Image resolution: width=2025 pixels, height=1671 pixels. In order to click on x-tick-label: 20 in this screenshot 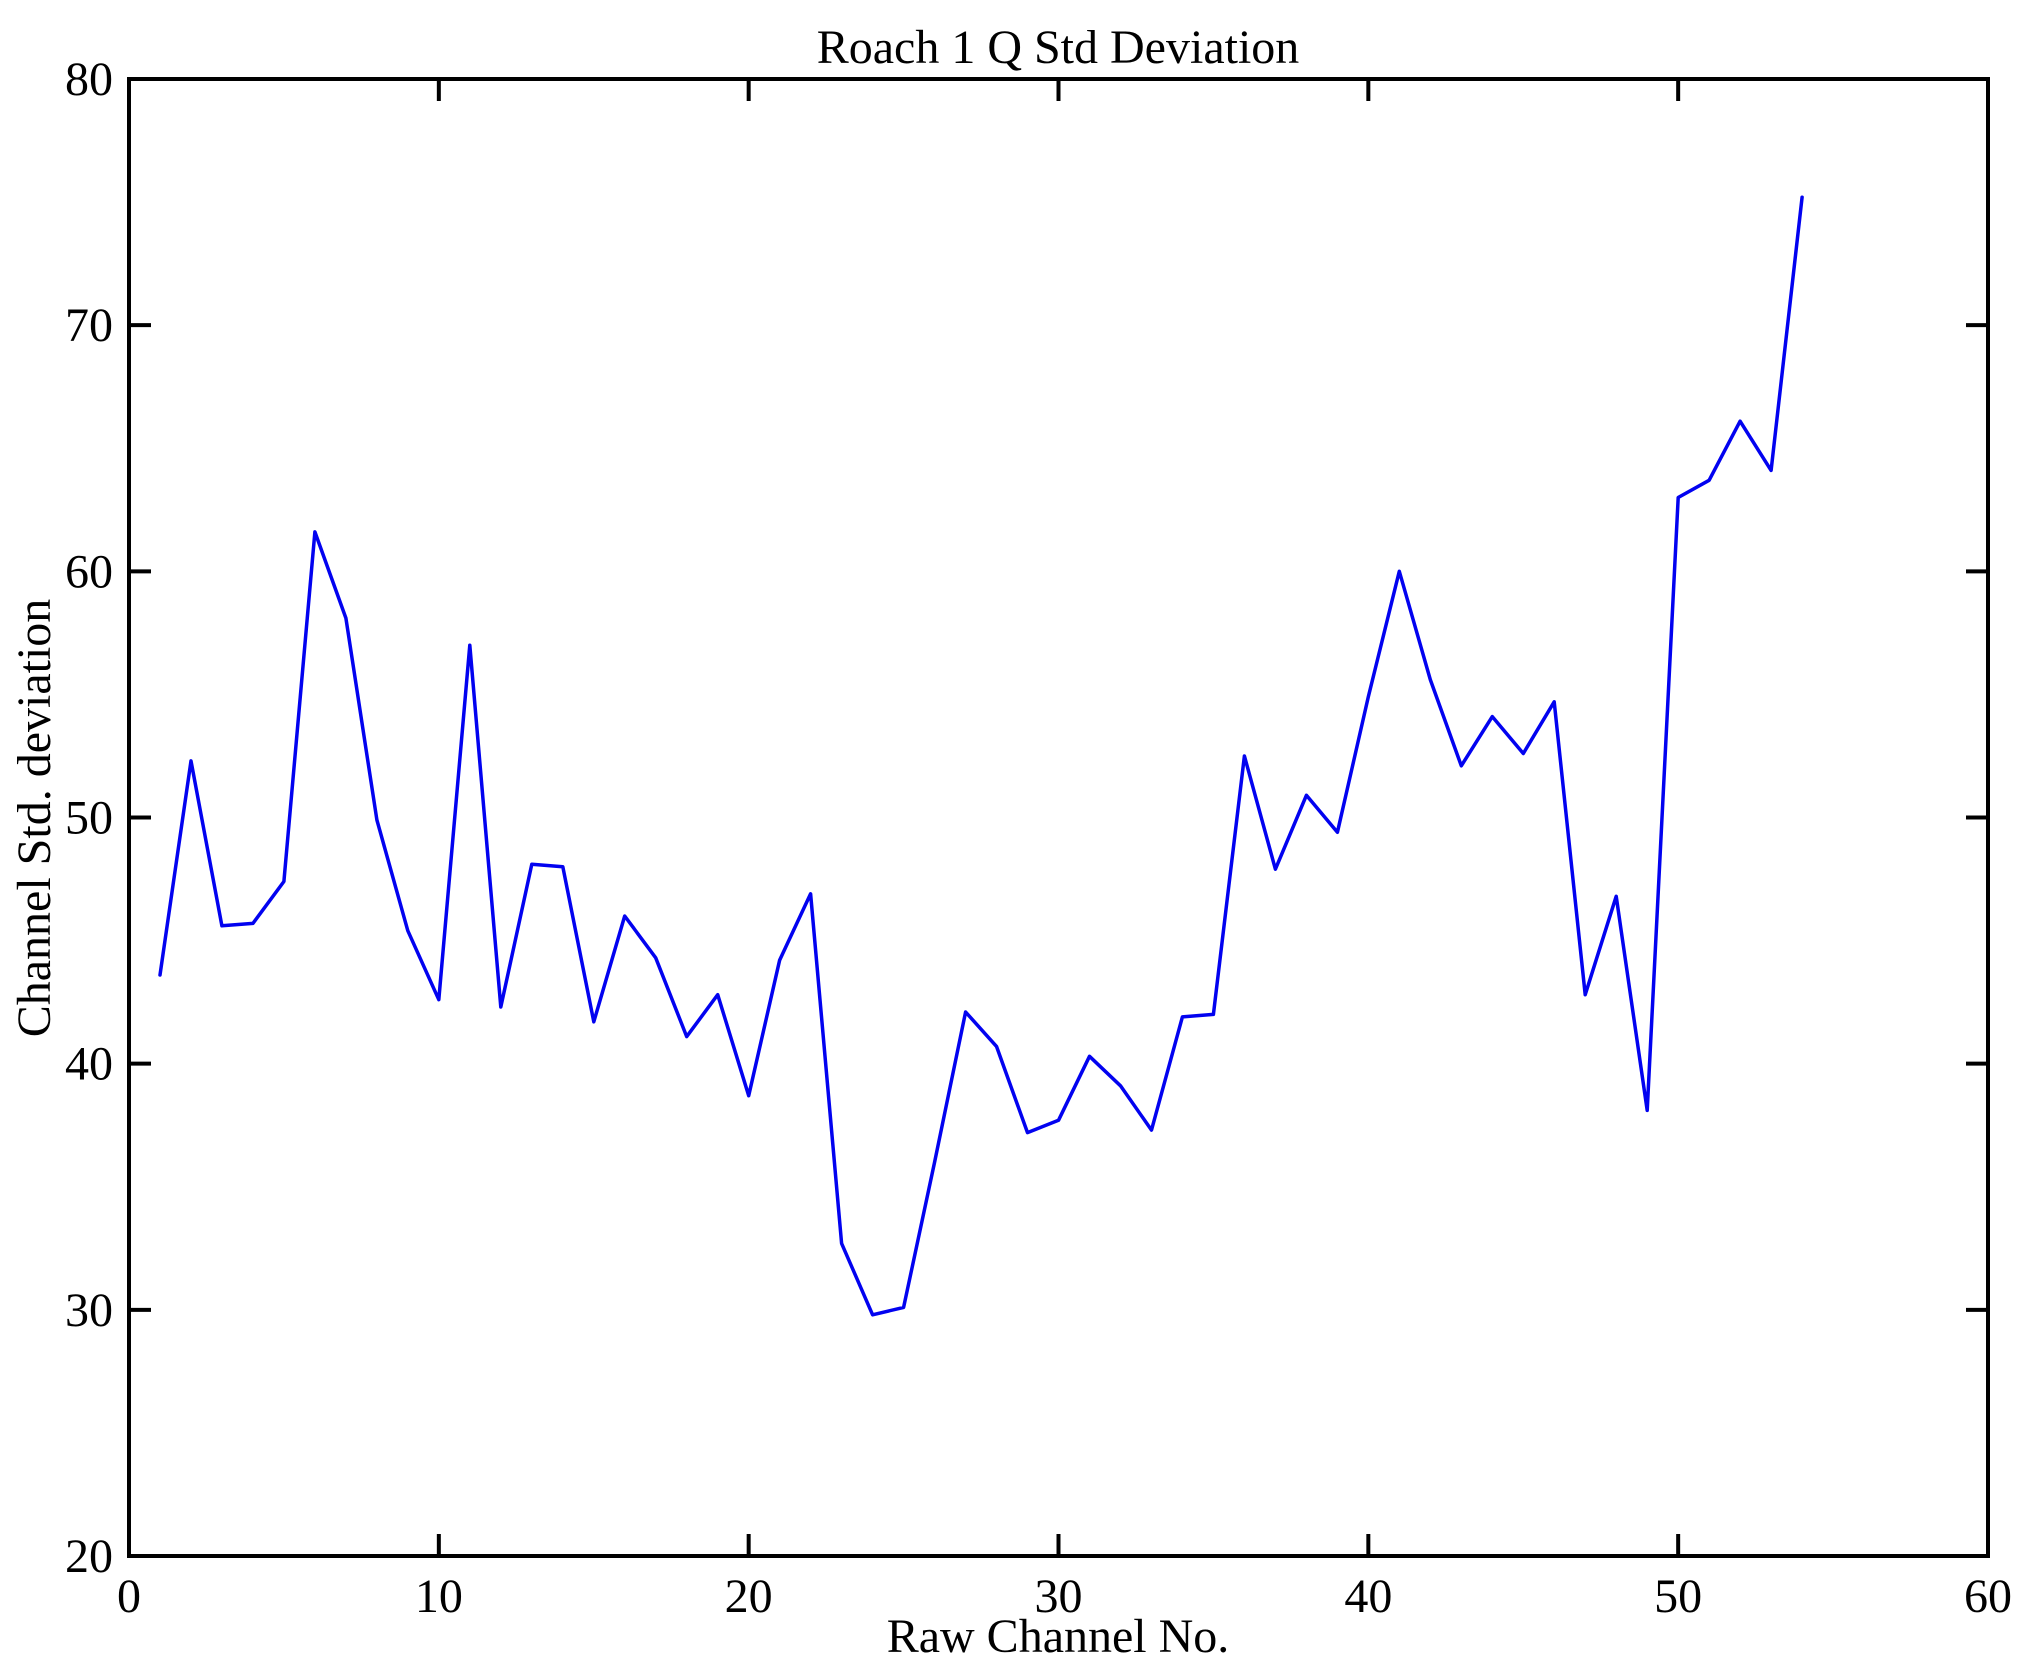, I will do `click(749, 1596)`.